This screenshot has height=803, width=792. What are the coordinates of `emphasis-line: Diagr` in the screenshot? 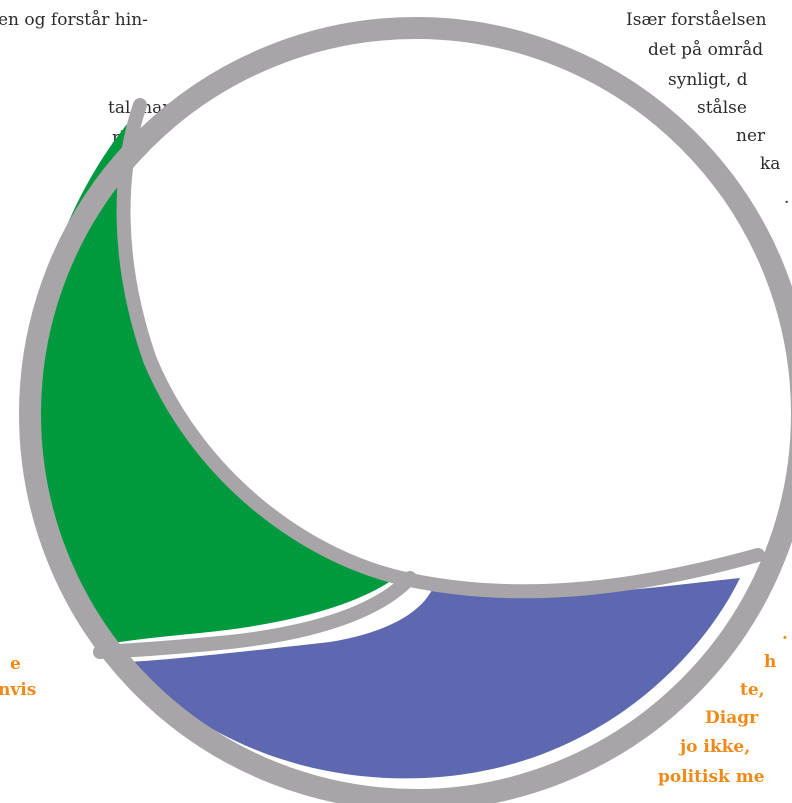 It's located at (732, 718).